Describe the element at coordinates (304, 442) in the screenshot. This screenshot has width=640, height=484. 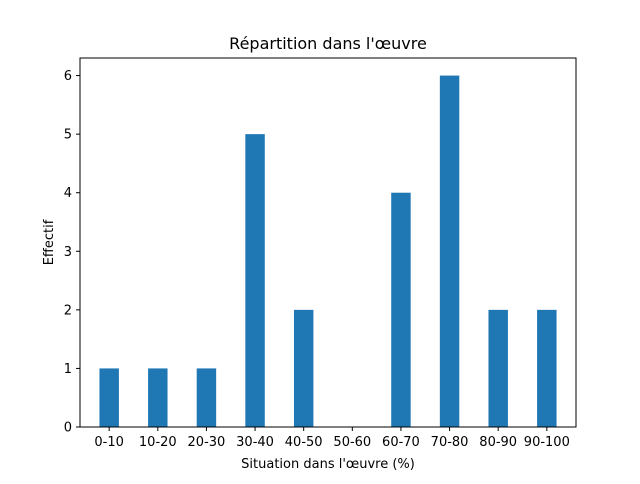
I see `x-tick-label: 40-50` at that location.